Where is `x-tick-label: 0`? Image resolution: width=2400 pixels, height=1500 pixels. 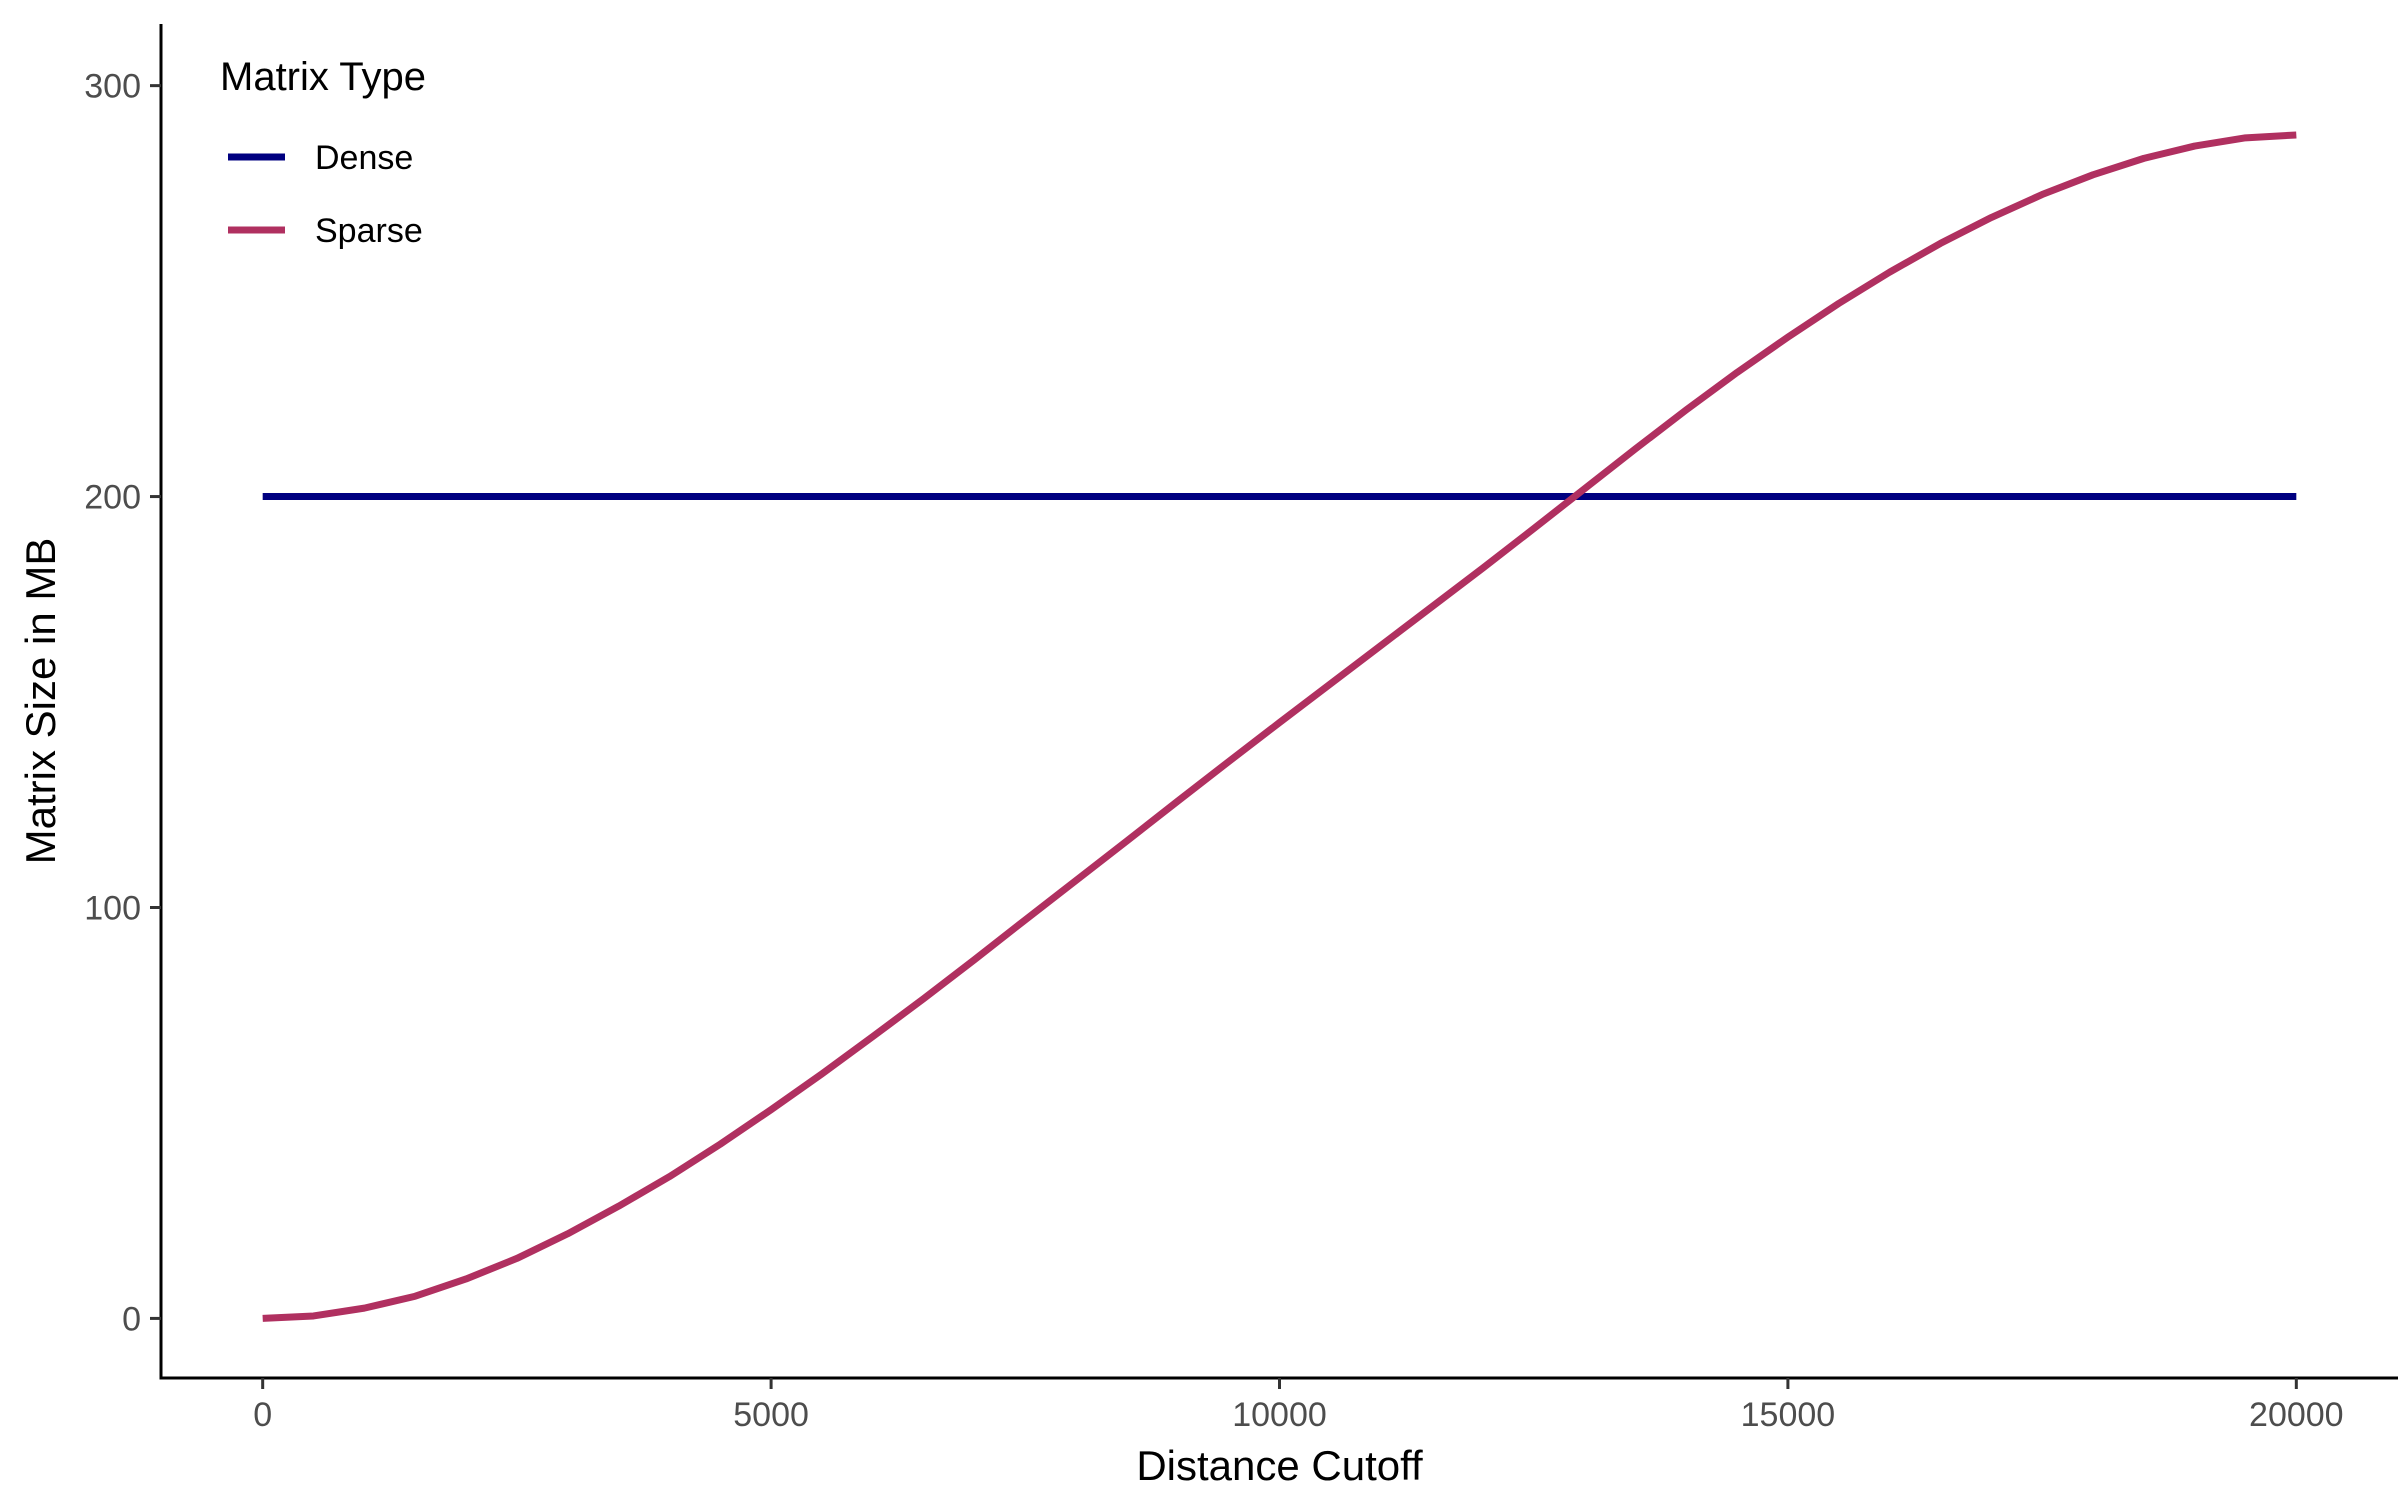 x-tick-label: 0 is located at coordinates (262, 1415).